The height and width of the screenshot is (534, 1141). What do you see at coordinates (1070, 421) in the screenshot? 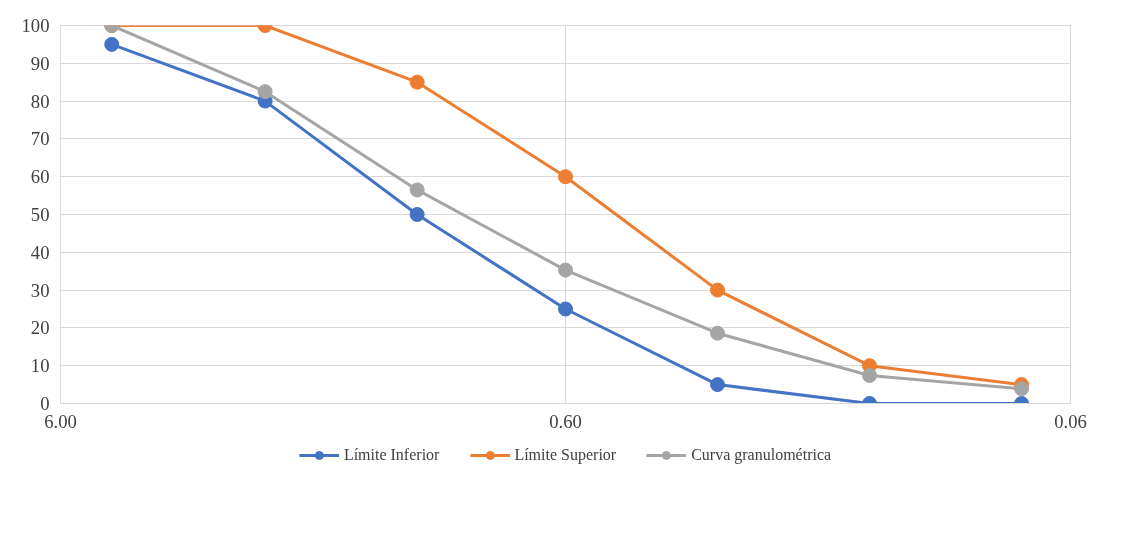
I see `x-tick-label: 0.06` at bounding box center [1070, 421].